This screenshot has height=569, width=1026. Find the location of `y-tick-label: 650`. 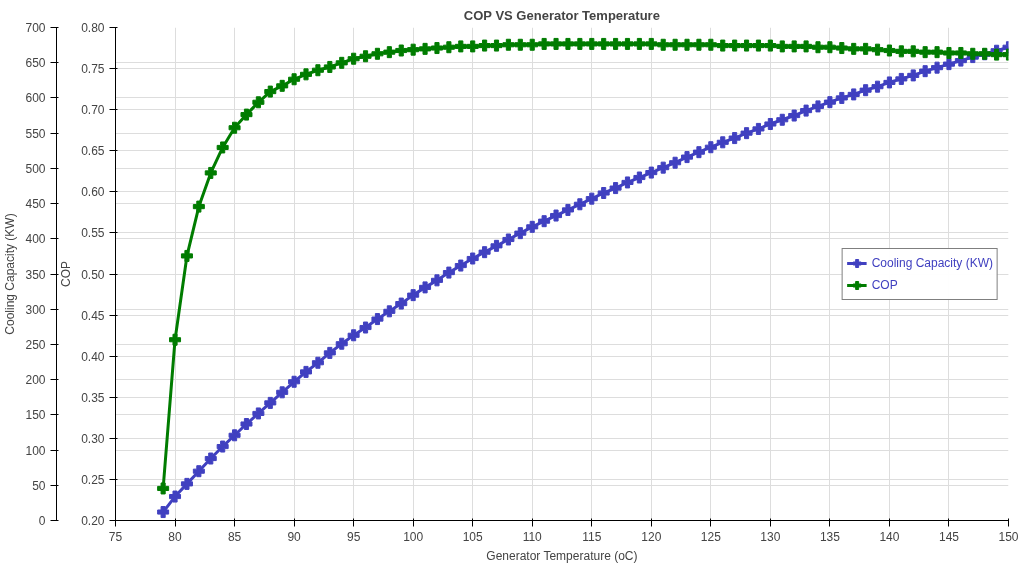

y-tick-label: 650 is located at coordinates (35, 63).